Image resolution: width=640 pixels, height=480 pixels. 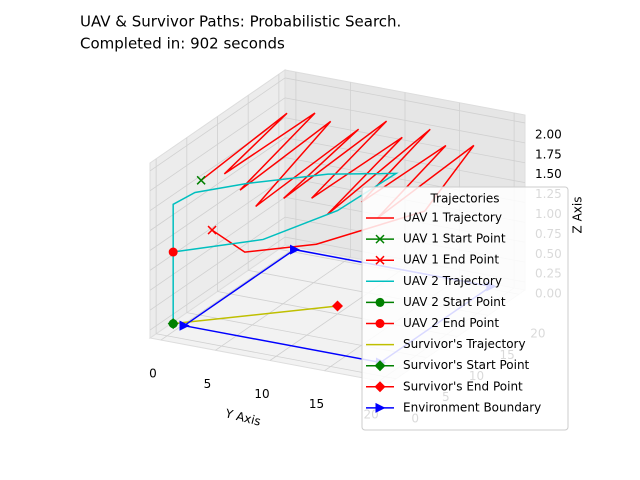 What do you see at coordinates (472, 407) in the screenshot?
I see `legend-label: Environment Boundary` at bounding box center [472, 407].